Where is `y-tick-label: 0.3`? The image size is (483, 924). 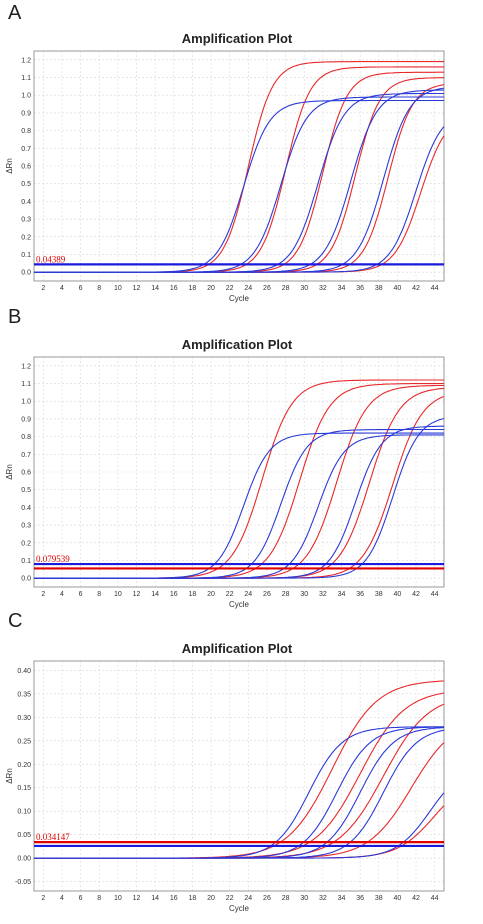
y-tick-label: 0.3 is located at coordinates (26, 220).